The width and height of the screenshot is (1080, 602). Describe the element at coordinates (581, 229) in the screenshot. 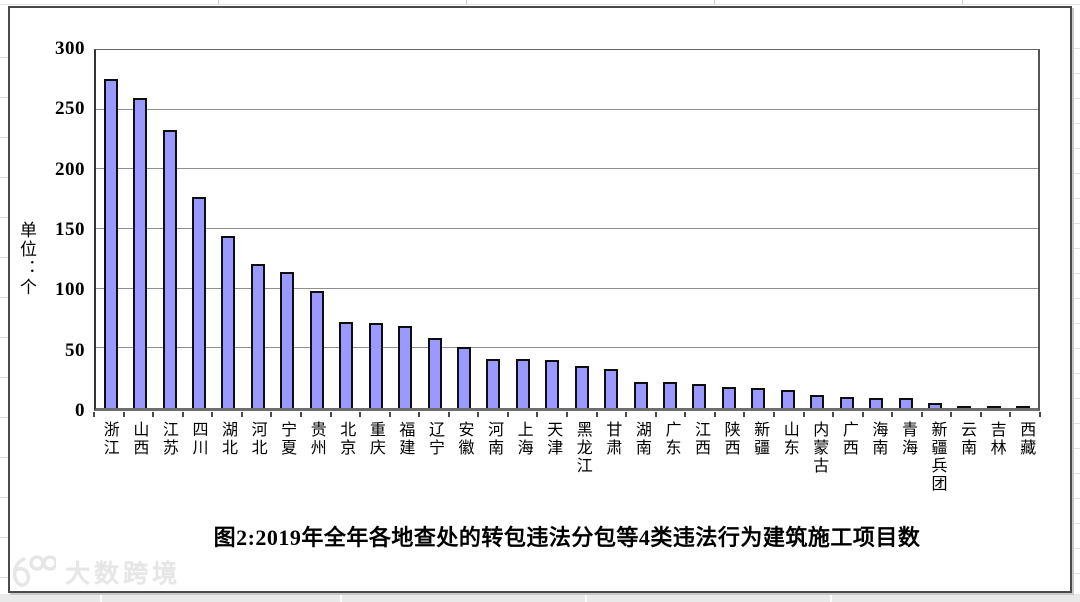

I see `bar-cell-黑龙江` at that location.